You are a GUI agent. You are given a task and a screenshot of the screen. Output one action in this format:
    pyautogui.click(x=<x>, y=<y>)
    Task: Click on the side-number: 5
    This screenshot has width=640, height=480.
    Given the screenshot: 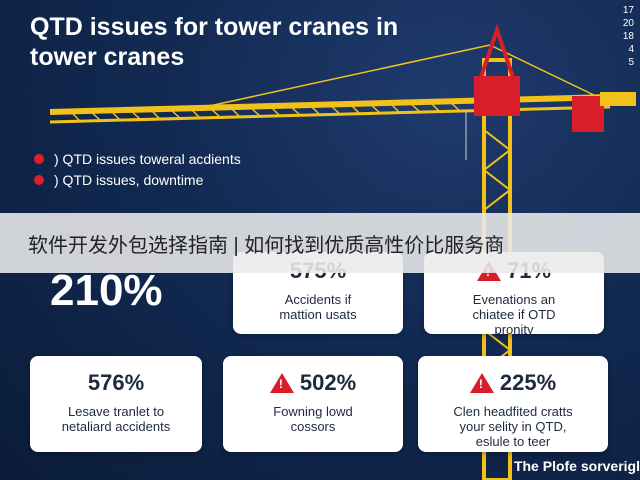 What is the action you would take?
    pyautogui.click(x=631, y=62)
    